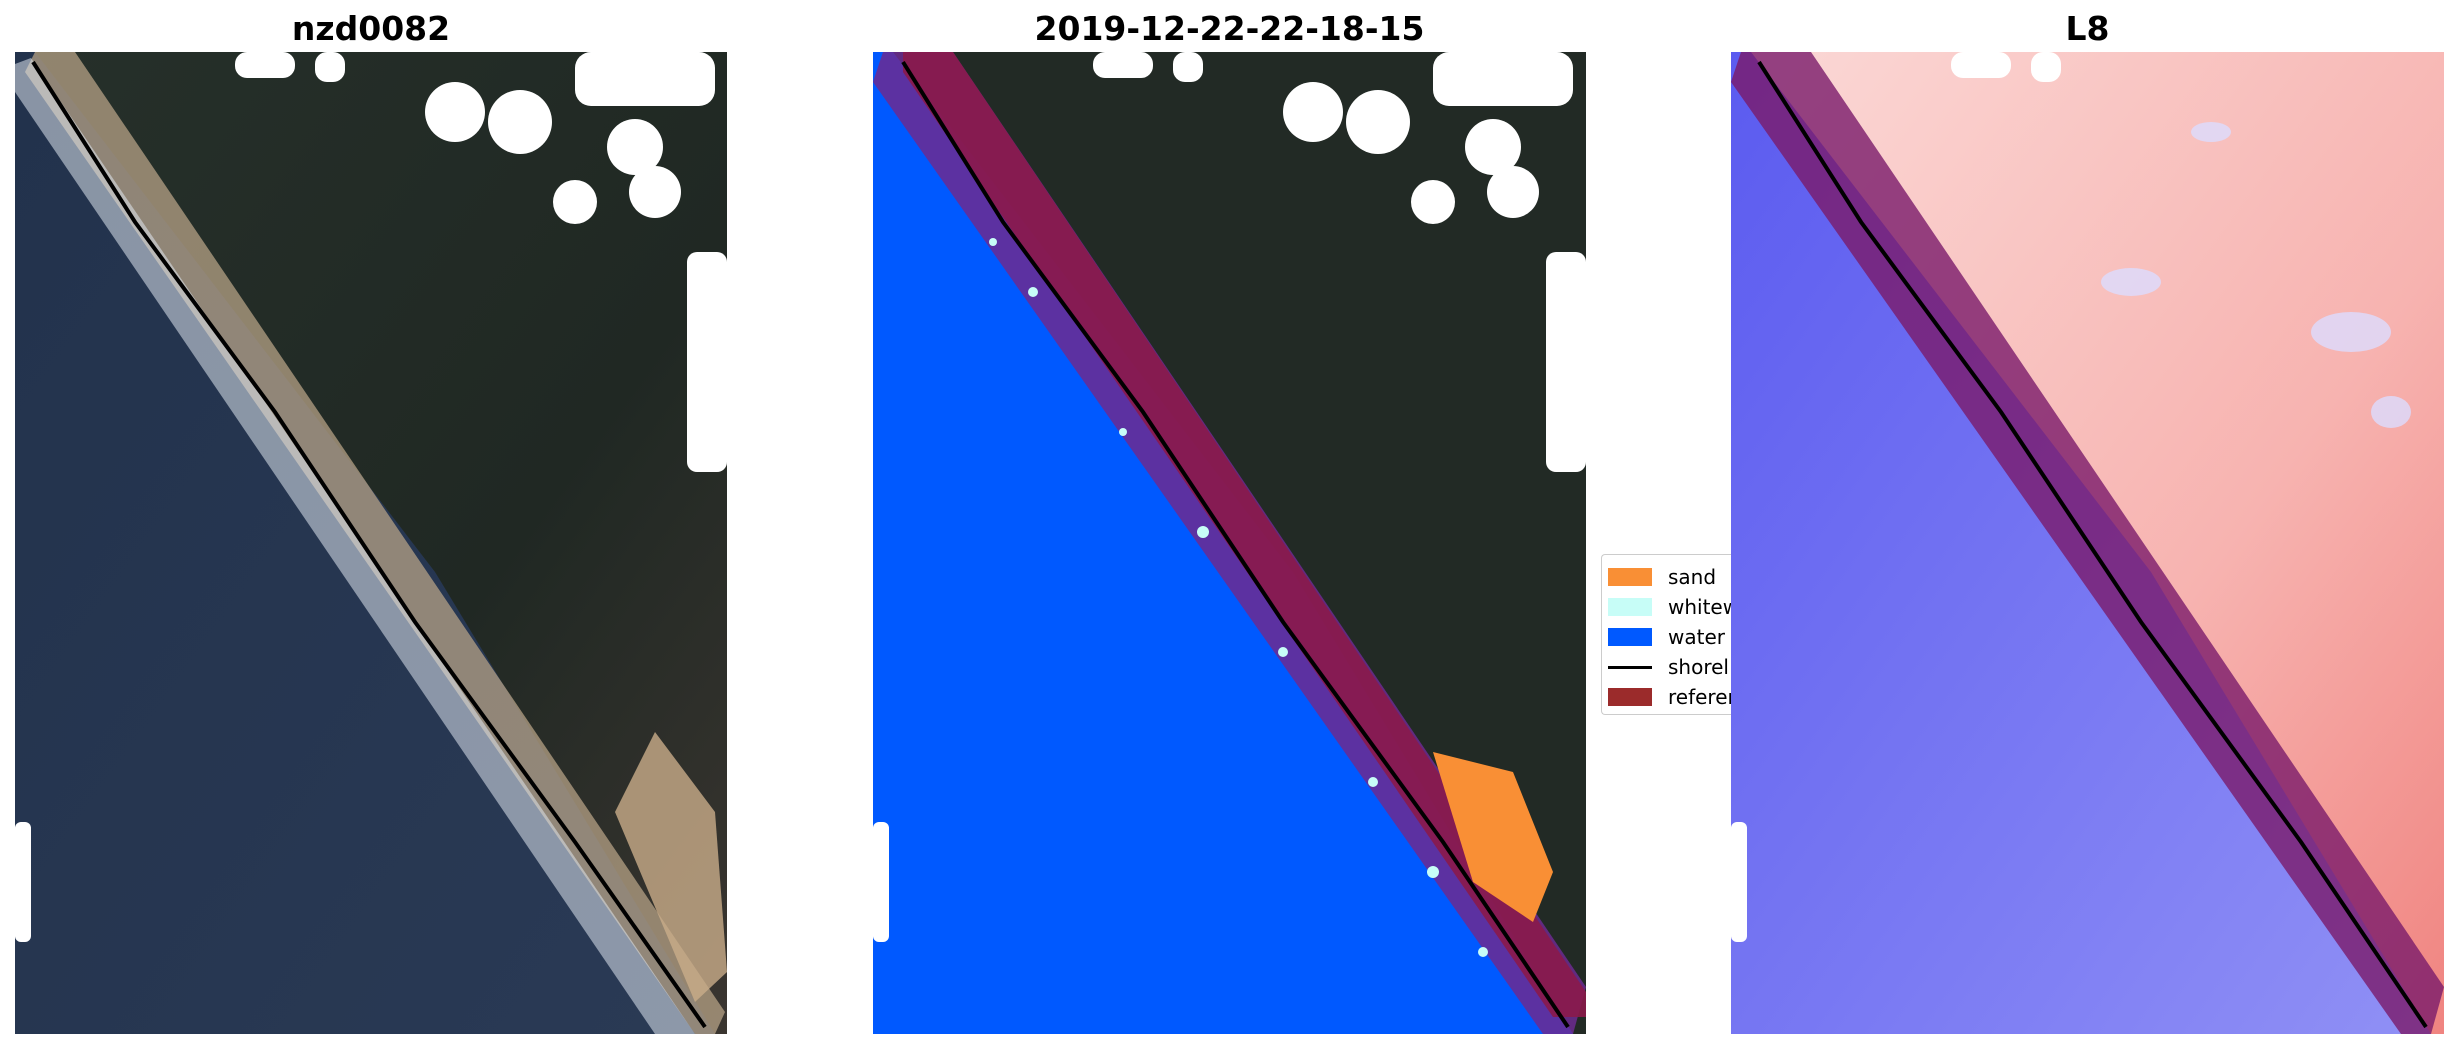  What do you see at coordinates (1630, 637) in the screenshot?
I see `legend-swatch-water` at bounding box center [1630, 637].